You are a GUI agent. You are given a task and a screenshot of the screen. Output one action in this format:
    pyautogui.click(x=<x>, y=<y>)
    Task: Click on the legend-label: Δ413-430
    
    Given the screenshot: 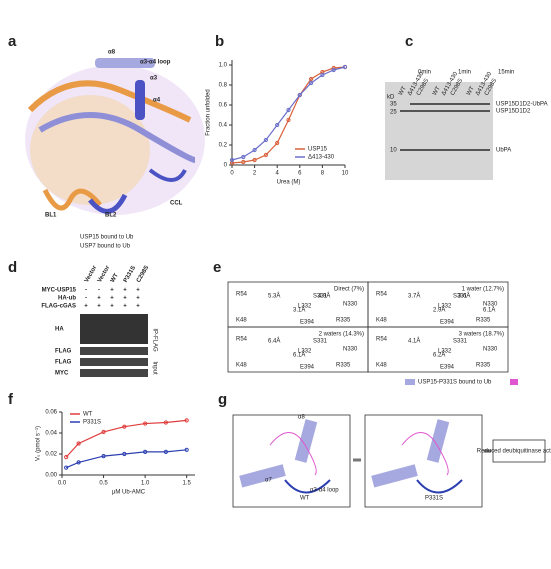 What is the action you would take?
    pyautogui.click(x=321, y=158)
    